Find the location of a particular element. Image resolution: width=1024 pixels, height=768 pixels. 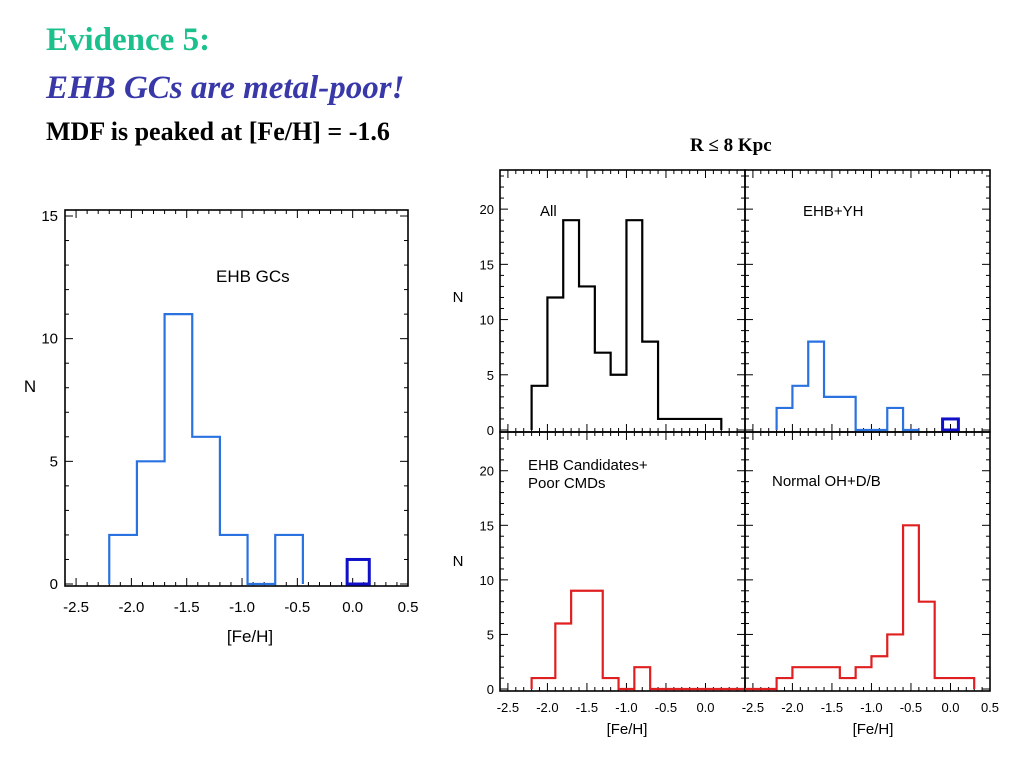

chart-panel-3: EHB+YH is located at coordinates (867, 301).